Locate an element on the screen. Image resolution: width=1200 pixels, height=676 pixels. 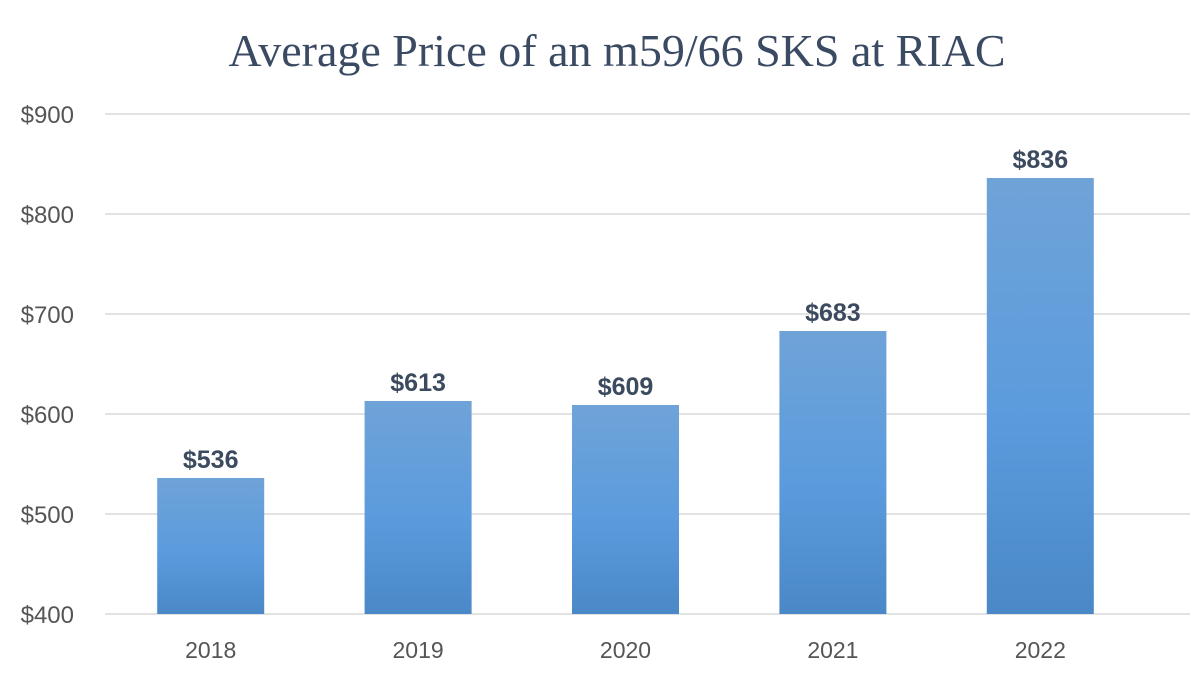
data-label-2019: $613 is located at coordinates (418, 383).